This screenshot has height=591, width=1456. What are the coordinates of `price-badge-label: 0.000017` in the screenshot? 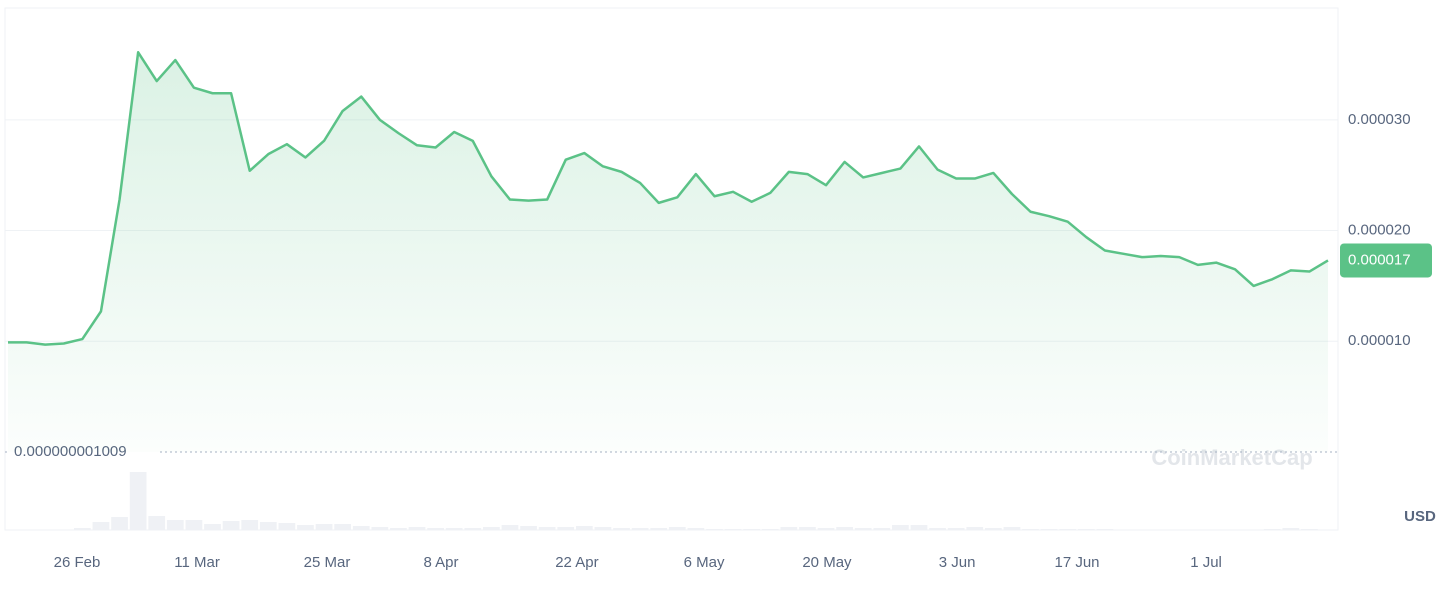 It's located at (1379, 259).